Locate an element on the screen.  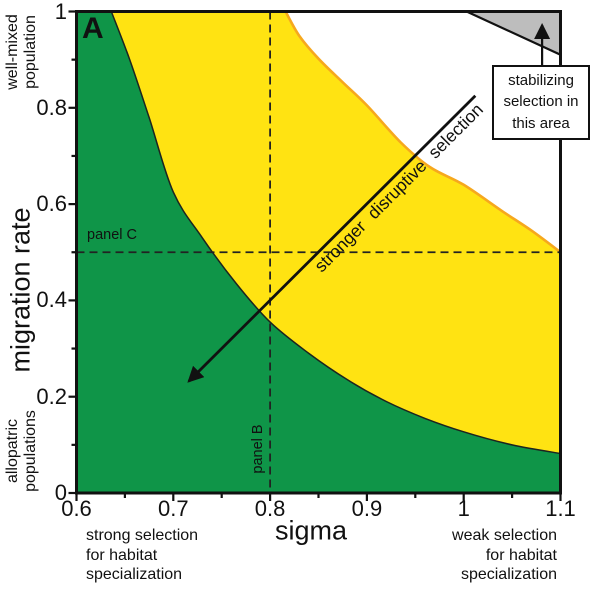
well-mixed-population-note: well-mixed population is located at coordinates (21, 52).